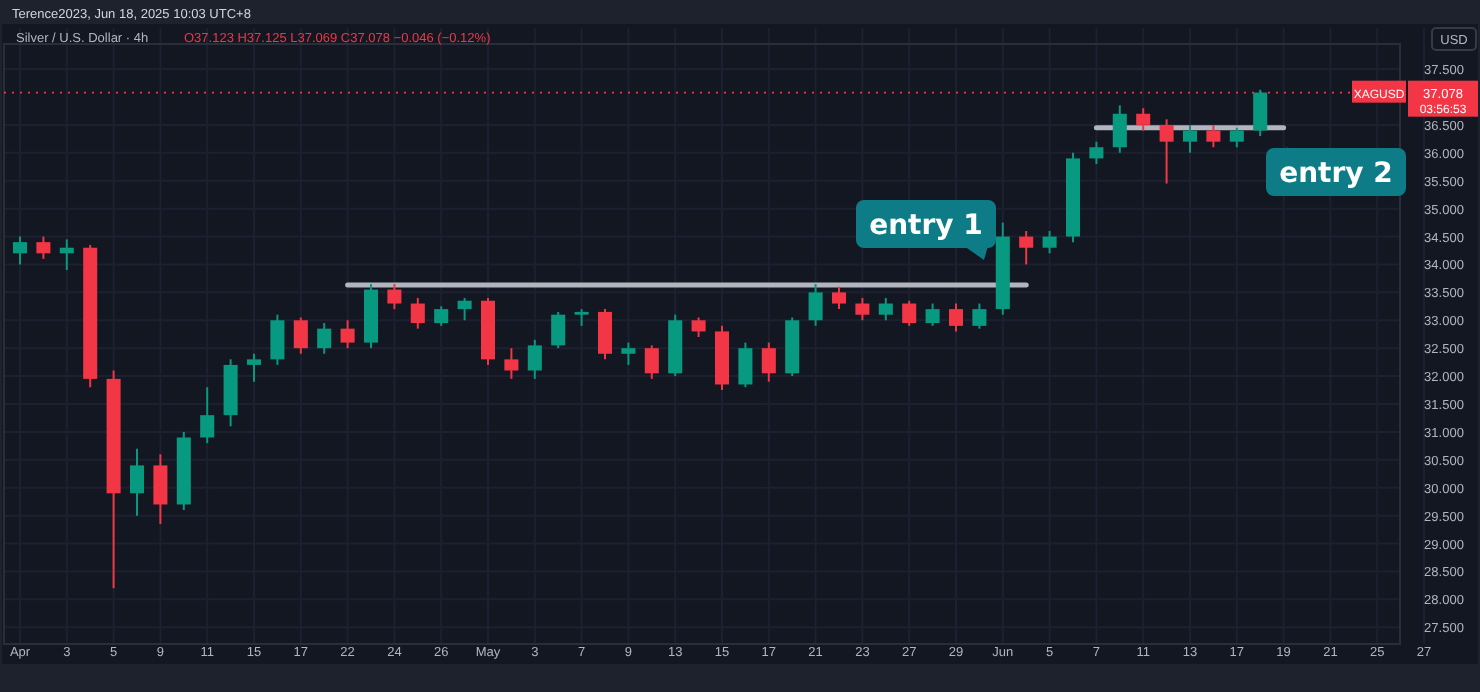  I want to click on annotation: entry 2, so click(1336, 174).